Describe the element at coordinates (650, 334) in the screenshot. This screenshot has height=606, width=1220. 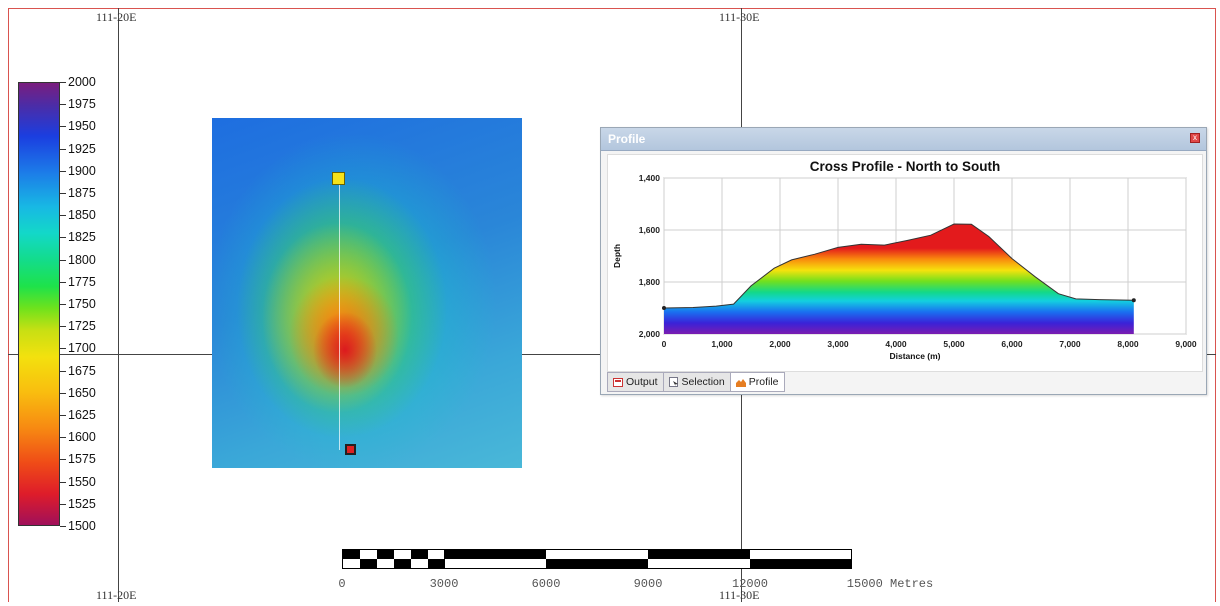
I see `y-tick-label: 2,000` at that location.